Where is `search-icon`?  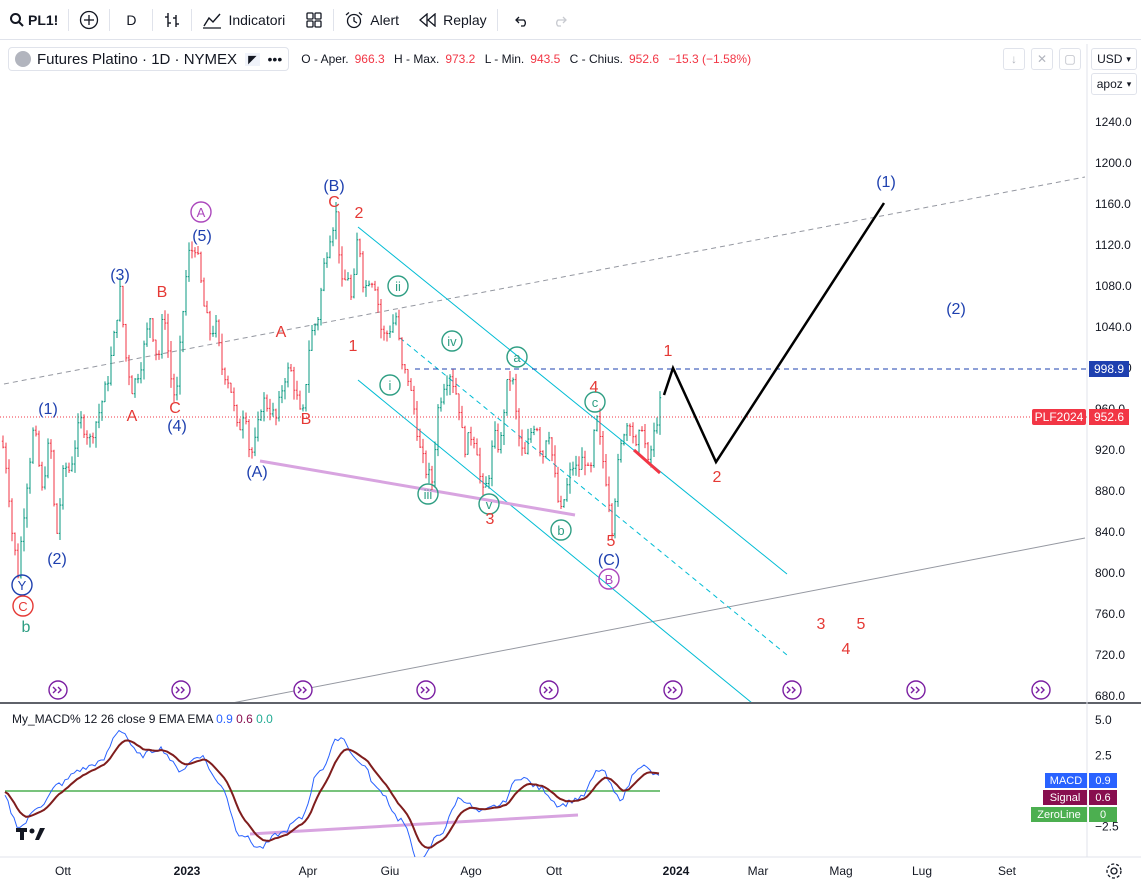
search-icon is located at coordinates (17, 19).